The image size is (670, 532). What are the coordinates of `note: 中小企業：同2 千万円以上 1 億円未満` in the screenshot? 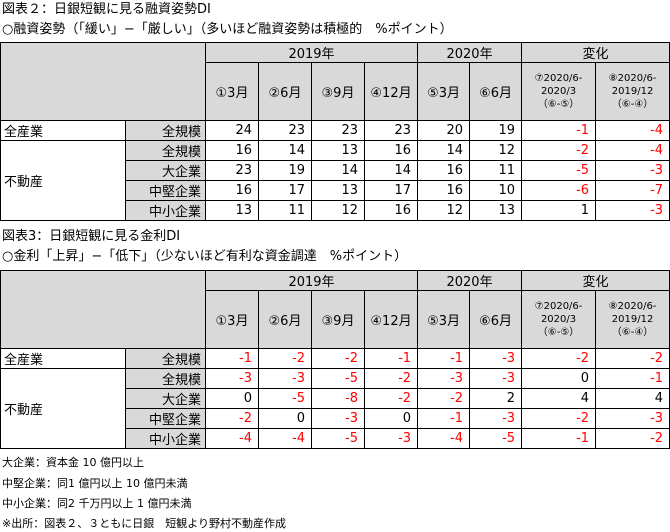 It's located at (97, 503).